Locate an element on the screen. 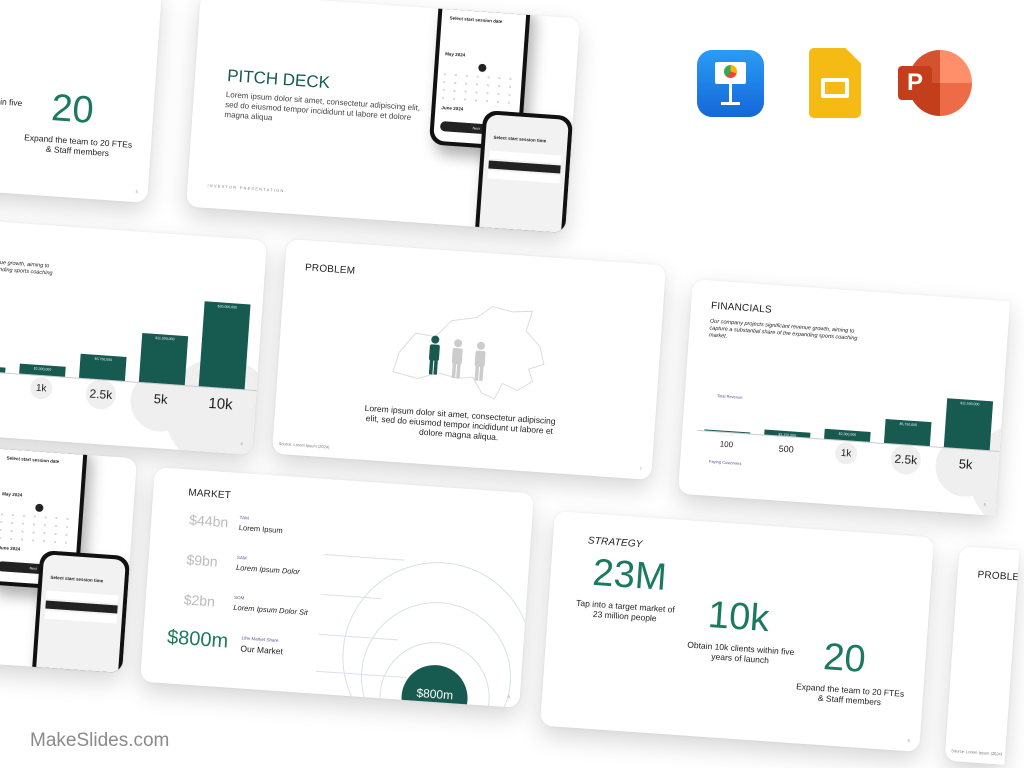  connector-line is located at coordinates (364, 557).